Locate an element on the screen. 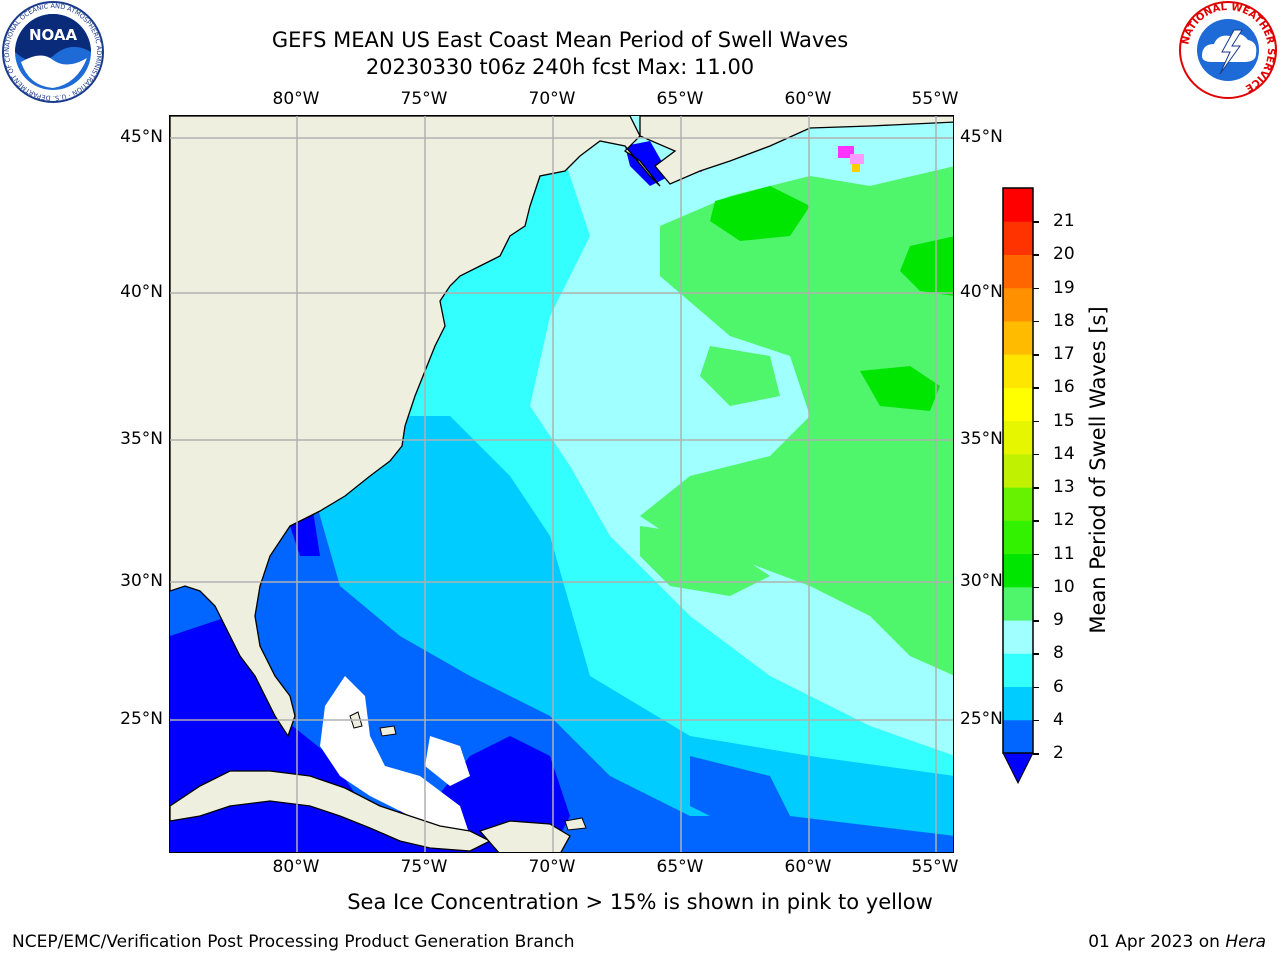  colorbar-tick-label: 8 is located at coordinates (1058, 653).